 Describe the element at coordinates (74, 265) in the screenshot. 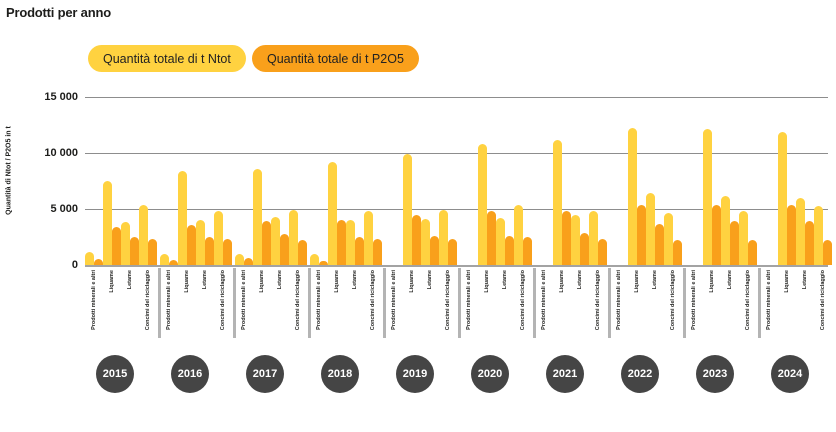

I see `y-tick-label-0: 0` at that location.